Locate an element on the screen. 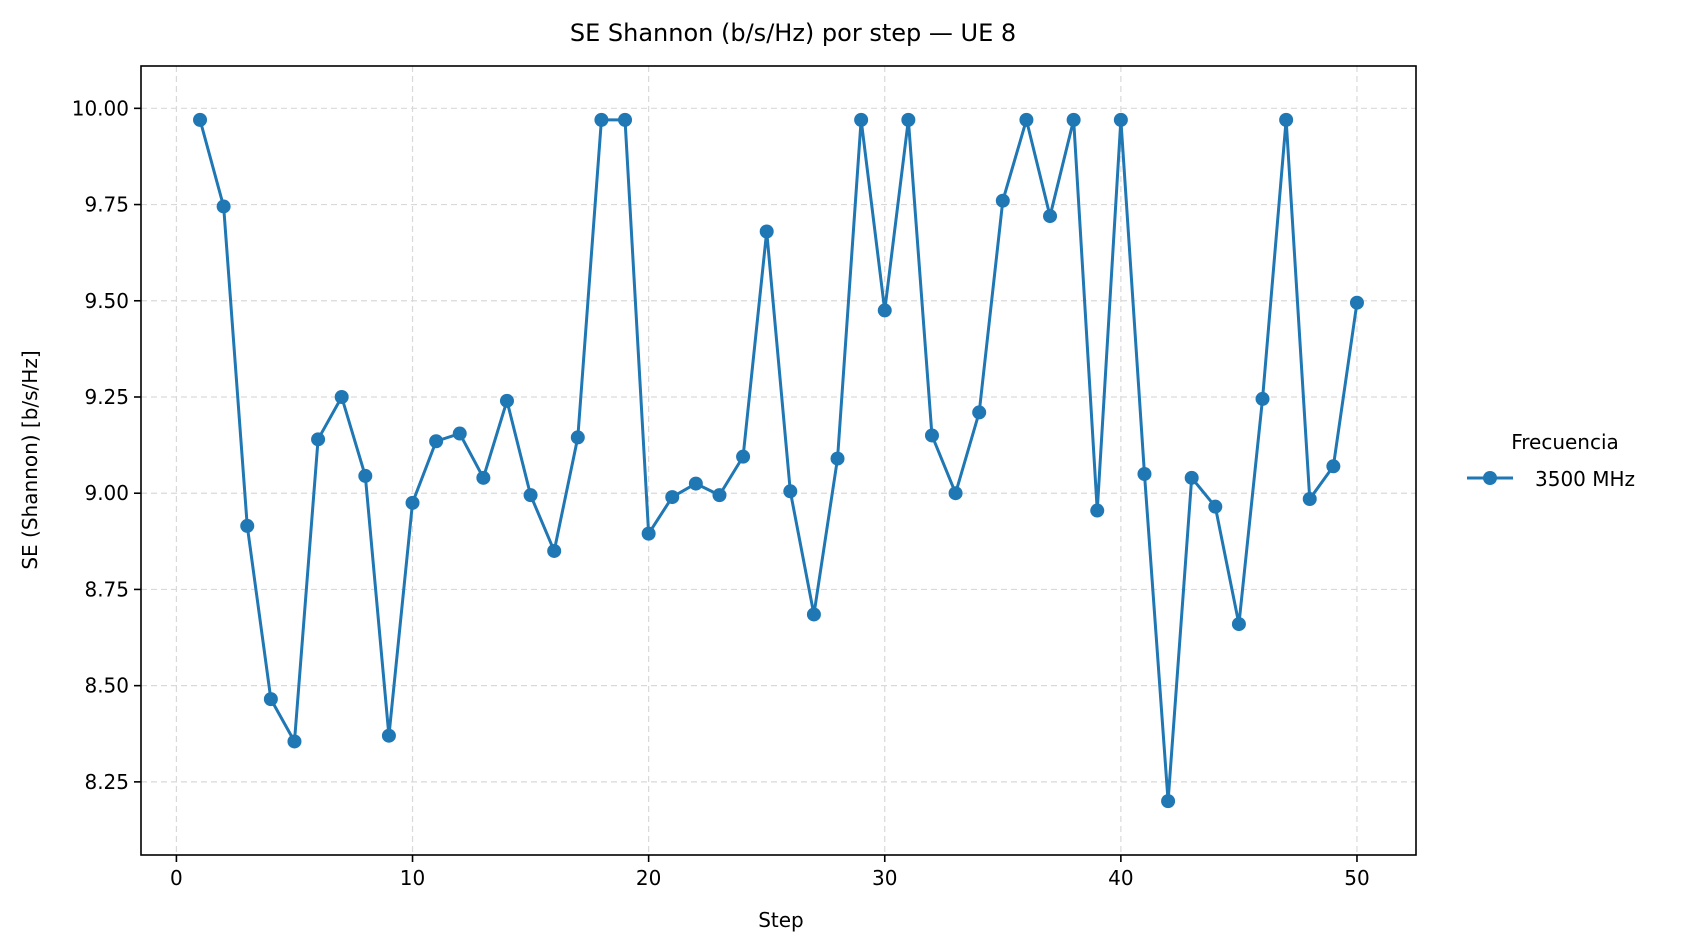 This screenshot has width=1682, height=949. y-tick-label: 8.75 is located at coordinates (106, 589).